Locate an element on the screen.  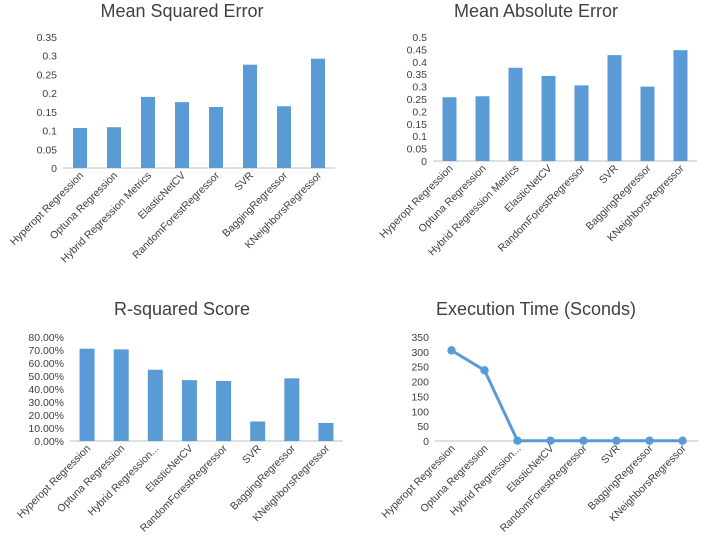
y-tick-label: 70.00% is located at coordinates (46, 351).